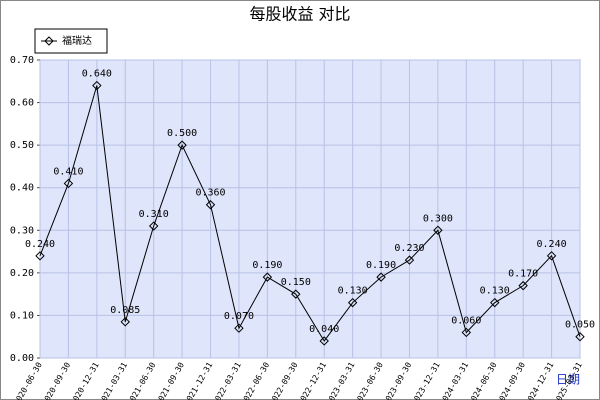 The width and height of the screenshot is (600, 400). What do you see at coordinates (49, 41) in the screenshot?
I see `legend-marker` at bounding box center [49, 41].